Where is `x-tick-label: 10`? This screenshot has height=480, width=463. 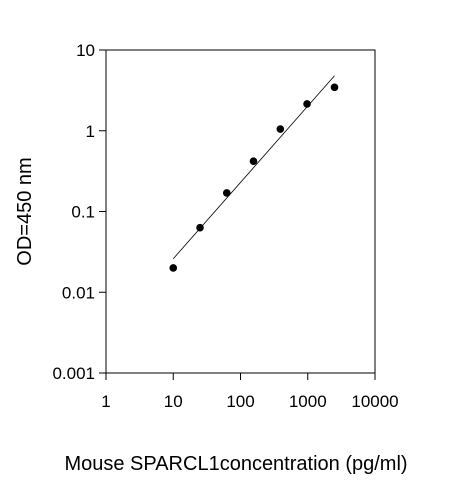
x-tick-label: 10 is located at coordinates (173, 401).